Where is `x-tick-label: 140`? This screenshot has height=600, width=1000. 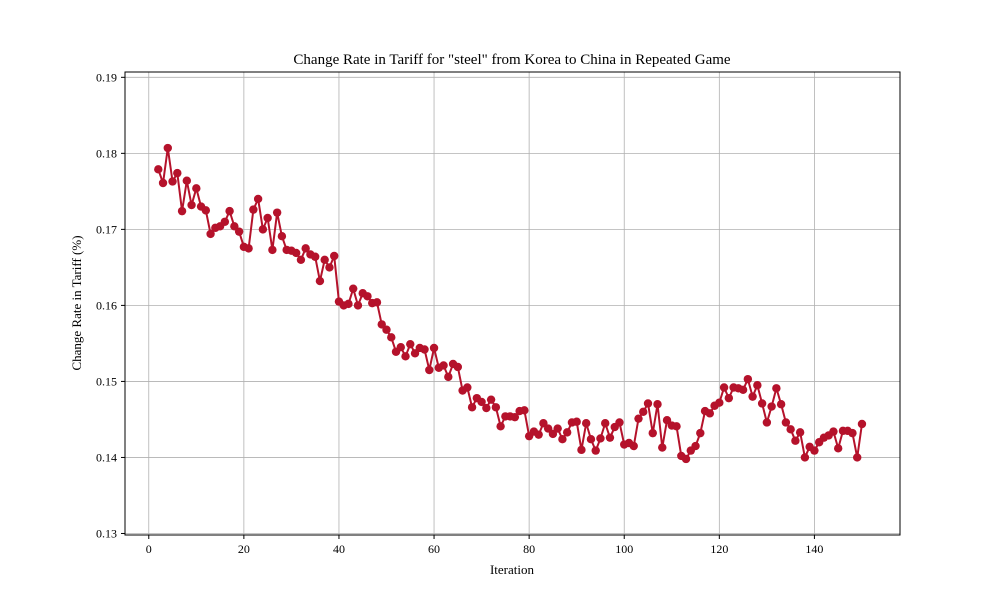 x-tick-label: 140 is located at coordinates (814, 549).